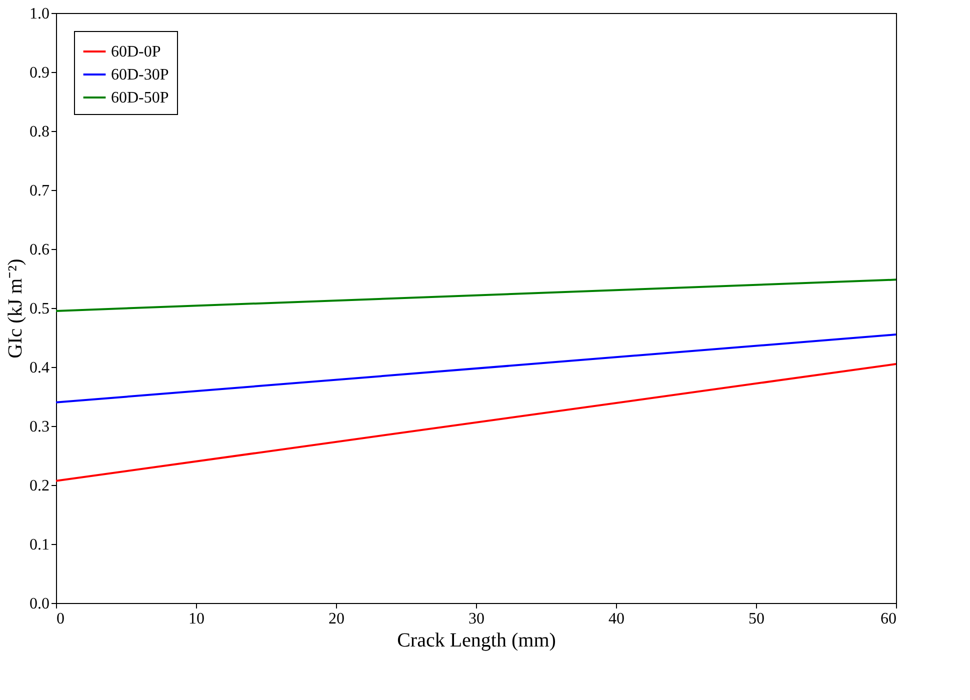 This screenshot has width=970, height=700. Describe the element at coordinates (336, 619) in the screenshot. I see `x-tick-label: 20` at that location.